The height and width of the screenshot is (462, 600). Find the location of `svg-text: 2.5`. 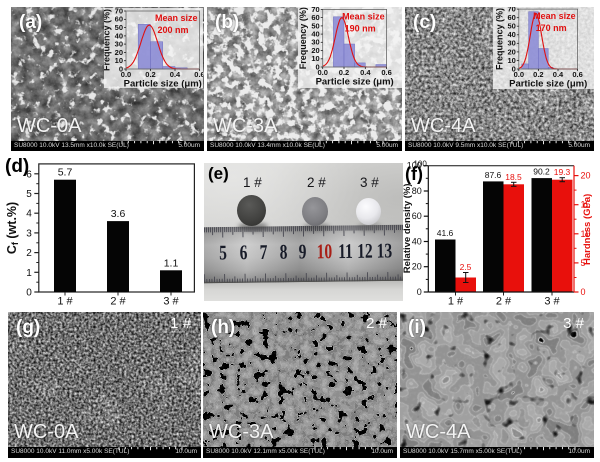

svg-text: 2.5 is located at coordinates (466, 267).